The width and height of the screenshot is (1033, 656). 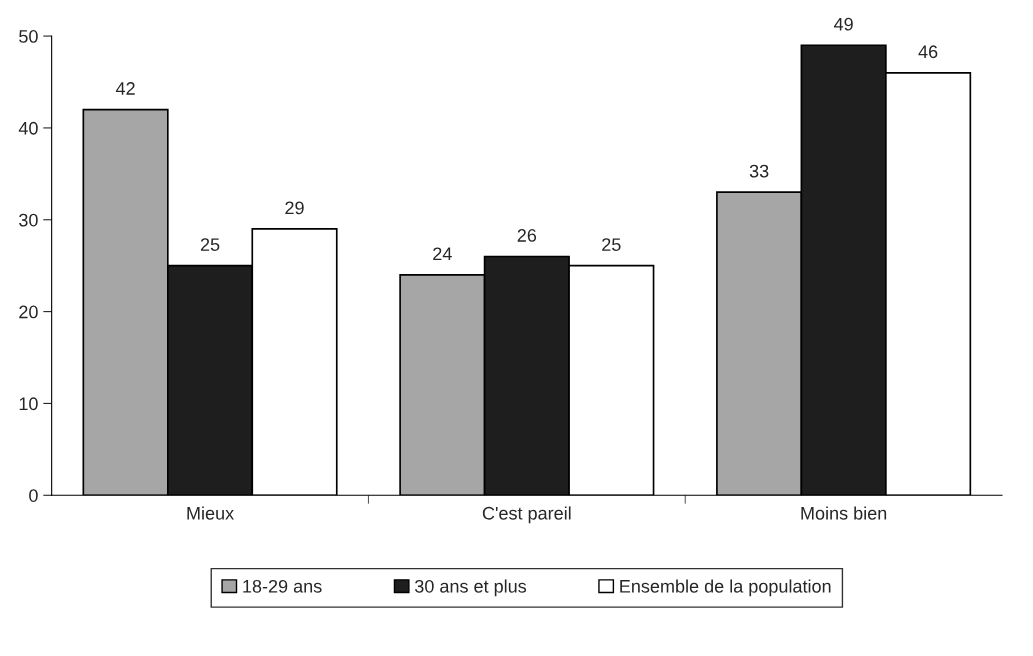 What do you see at coordinates (527, 235) in the screenshot?
I see `data-label: 26` at bounding box center [527, 235].